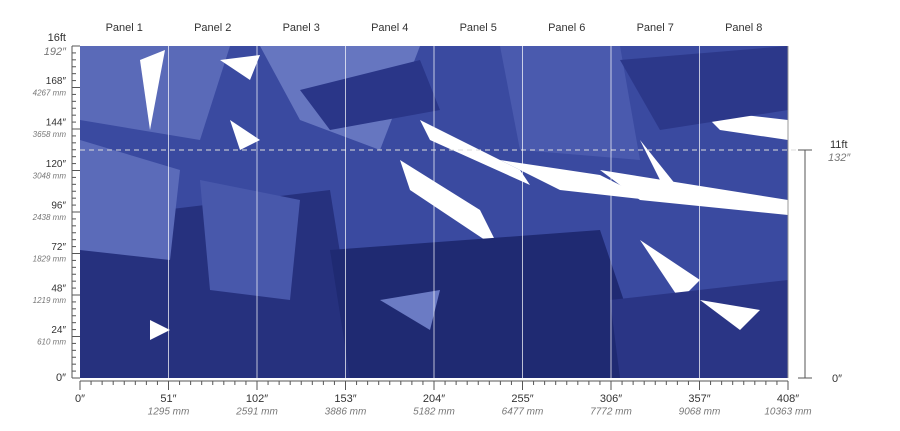 This screenshot has width=900, height=431. What do you see at coordinates (49, 217) in the screenshot?
I see `ruler-sublabel: 2438 mm` at bounding box center [49, 217].